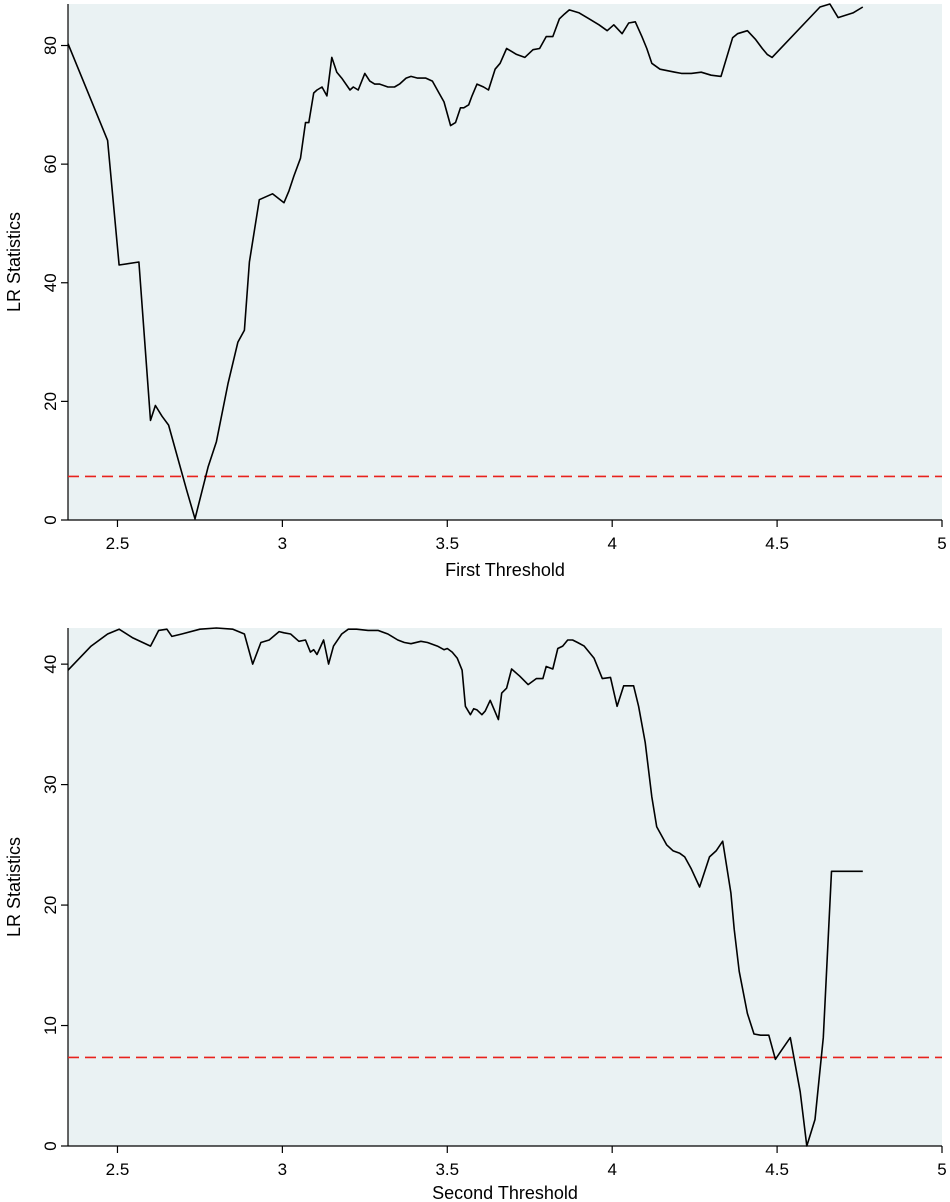  I want to click on y-tick-label: 30, so click(50, 784).